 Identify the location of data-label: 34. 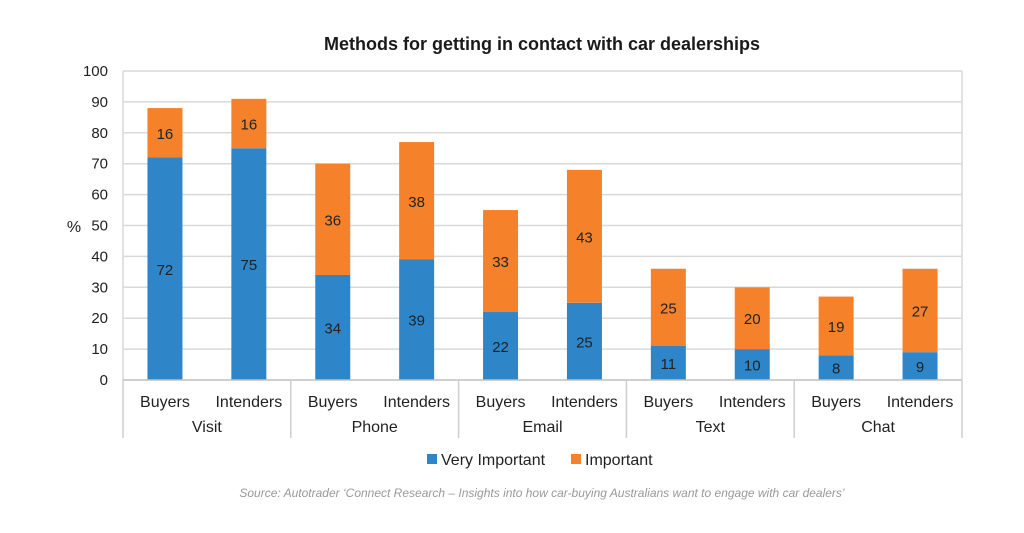
(332, 328).